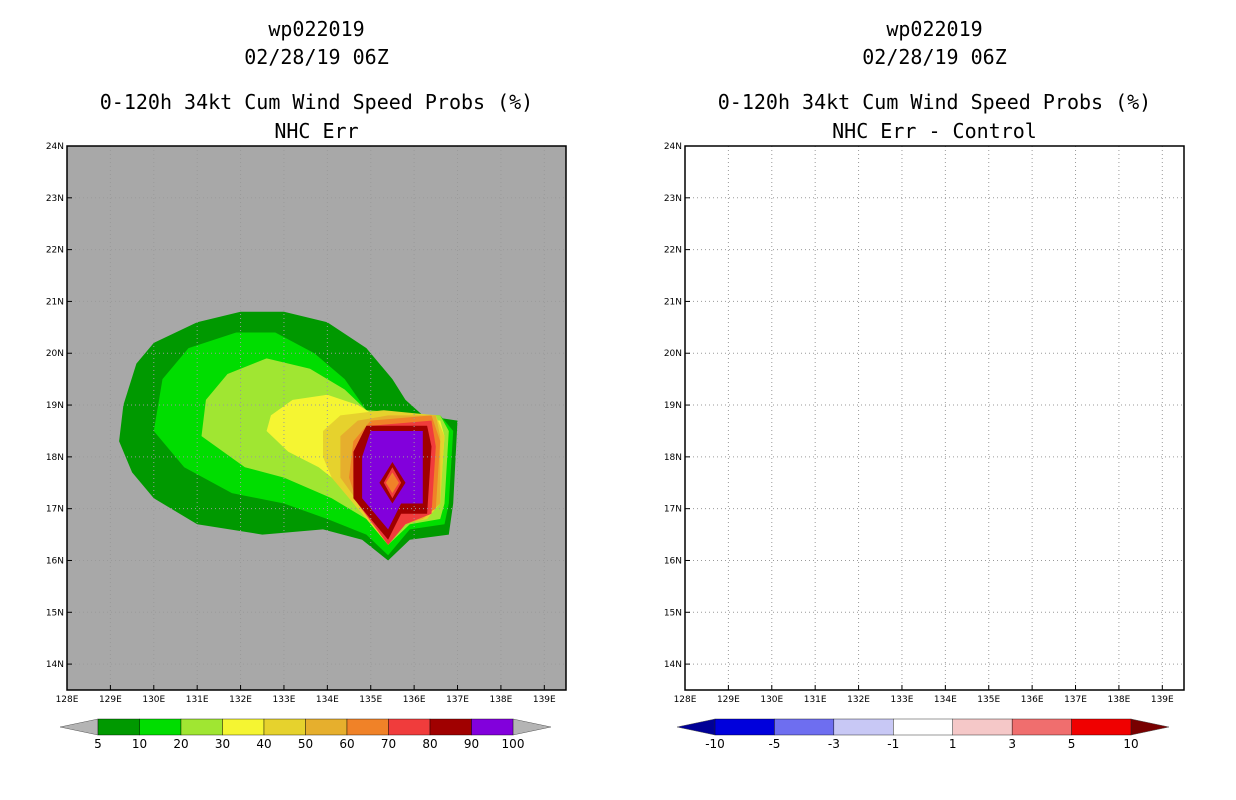  What do you see at coordinates (934, 131) in the screenshot?
I see `right-title-sub: NHC Err - Control` at bounding box center [934, 131].